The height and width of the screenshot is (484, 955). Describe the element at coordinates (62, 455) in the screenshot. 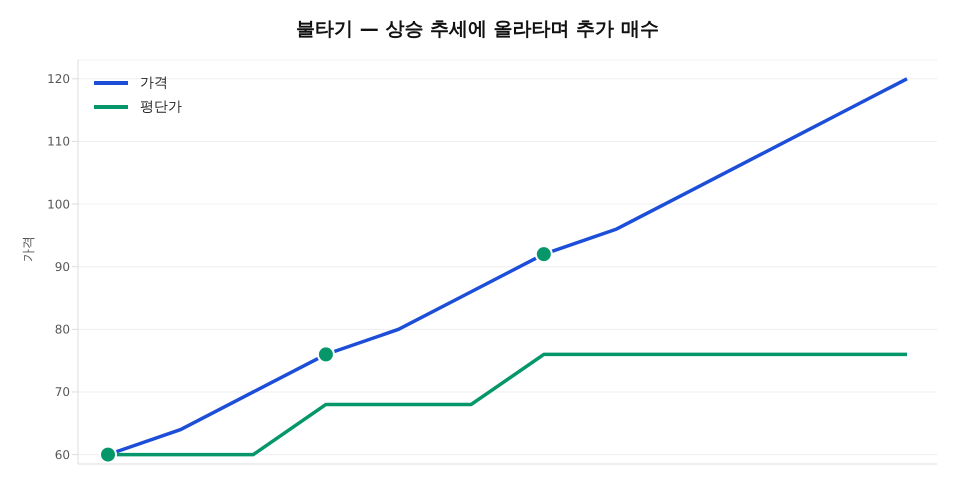

I see `y-tick-label: 60` at that location.